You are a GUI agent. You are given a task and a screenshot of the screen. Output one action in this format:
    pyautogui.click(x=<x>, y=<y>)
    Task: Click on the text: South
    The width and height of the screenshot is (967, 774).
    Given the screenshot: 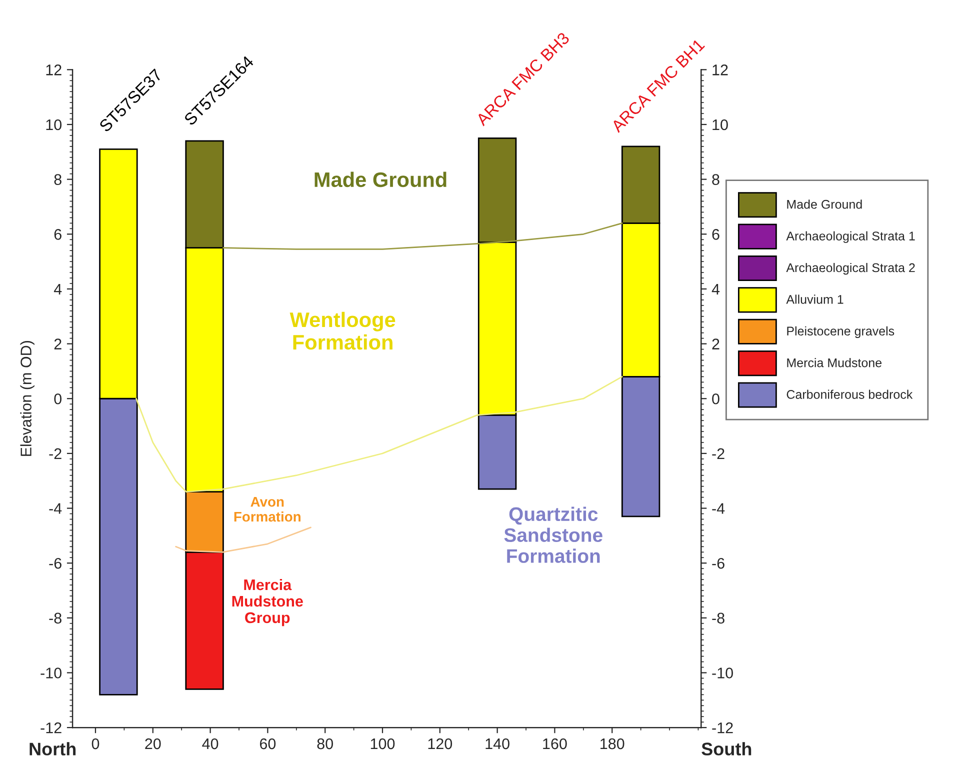 What is the action you would take?
    pyautogui.click(x=727, y=749)
    